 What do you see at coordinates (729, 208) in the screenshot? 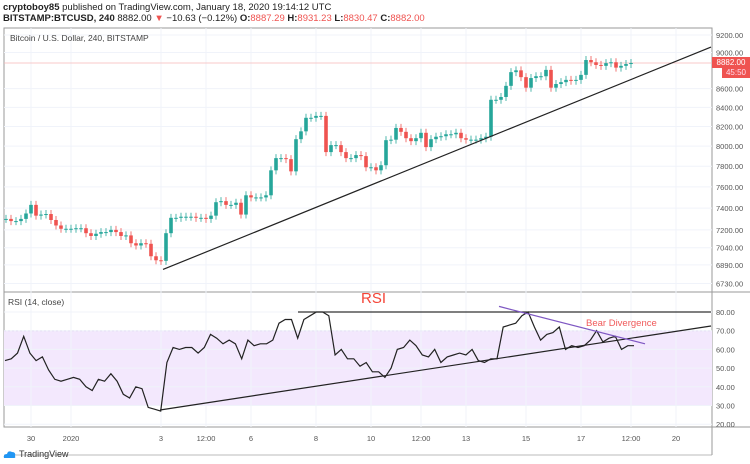
I see `price-tick-label: 7400.00` at bounding box center [729, 208].